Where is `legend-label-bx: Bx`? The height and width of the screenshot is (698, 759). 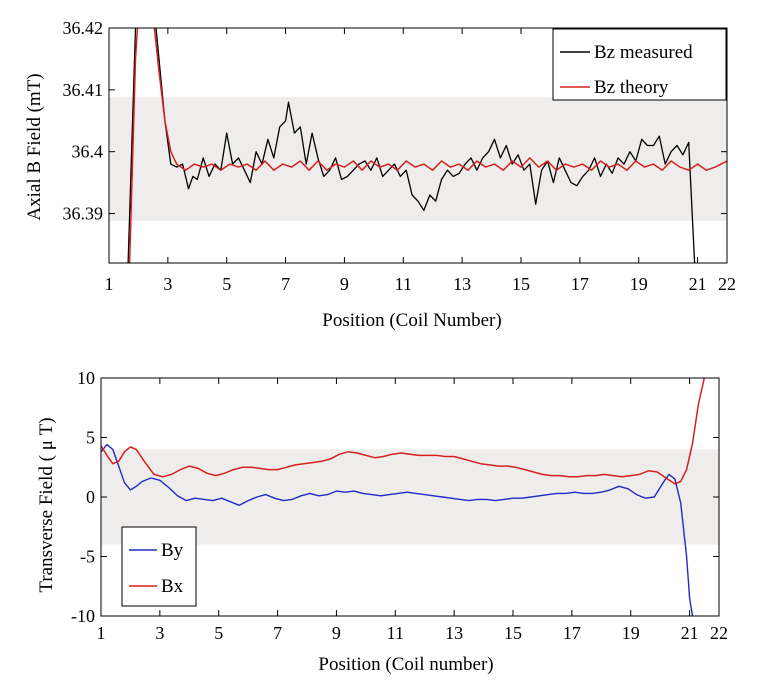 legend-label-bx: Bx is located at coordinates (172, 586).